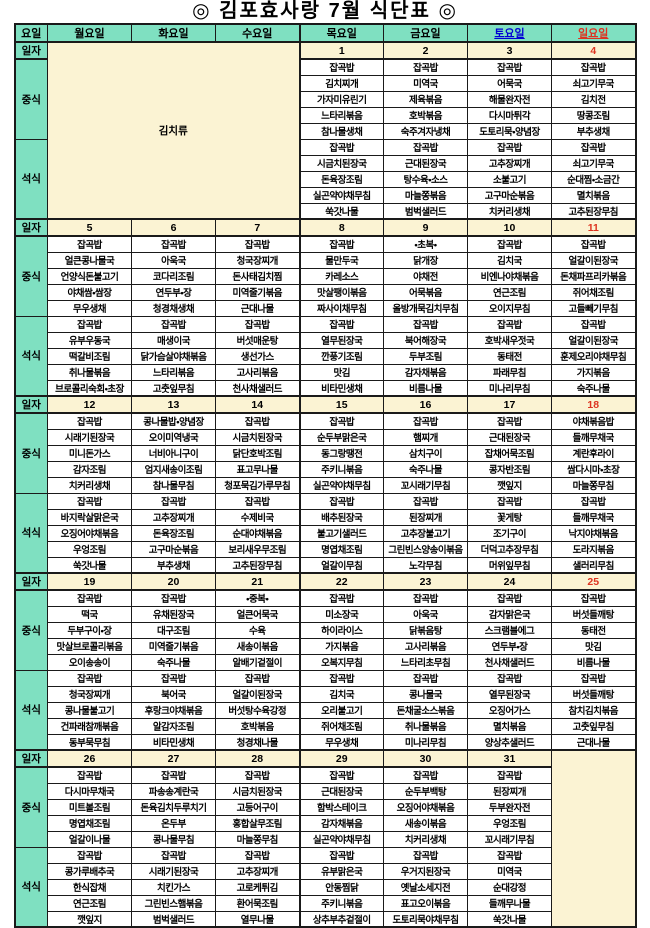 The height and width of the screenshot is (928, 650). What do you see at coordinates (173, 276) in the screenshot?
I see `menu-item-cell: 코다리조림` at bounding box center [173, 276].